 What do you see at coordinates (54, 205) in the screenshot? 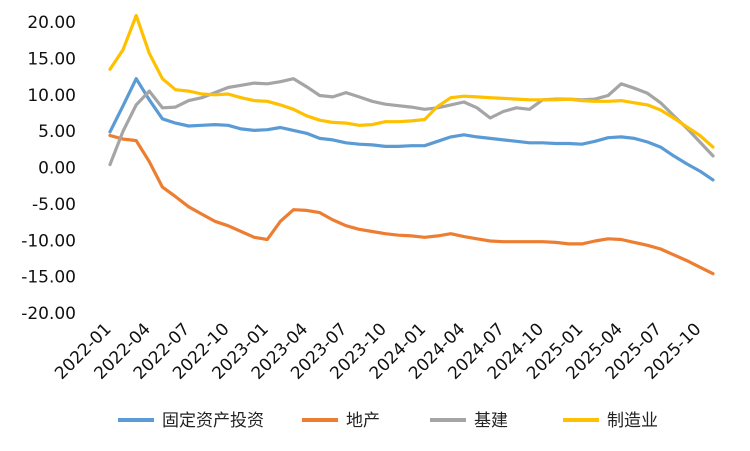
I see `y-tick-label: -5.00` at bounding box center [54, 205].